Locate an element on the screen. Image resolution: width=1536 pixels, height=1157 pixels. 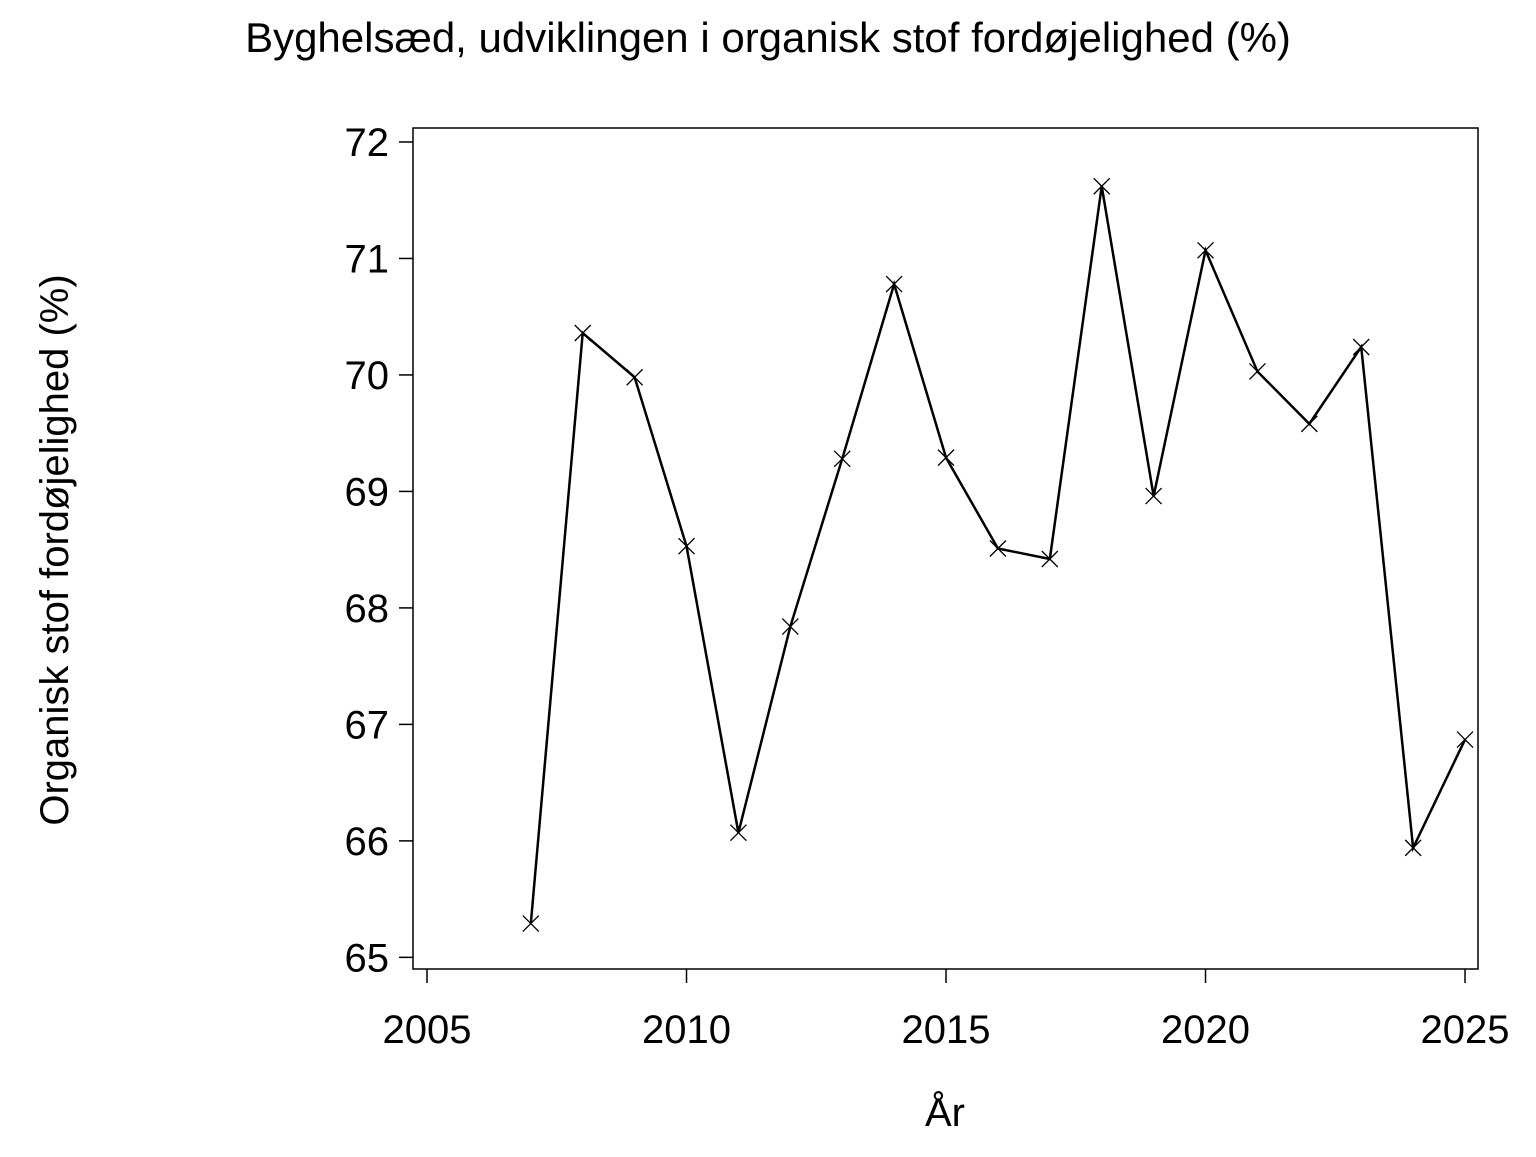
x-tick-label: 2005 is located at coordinates (427, 1030).